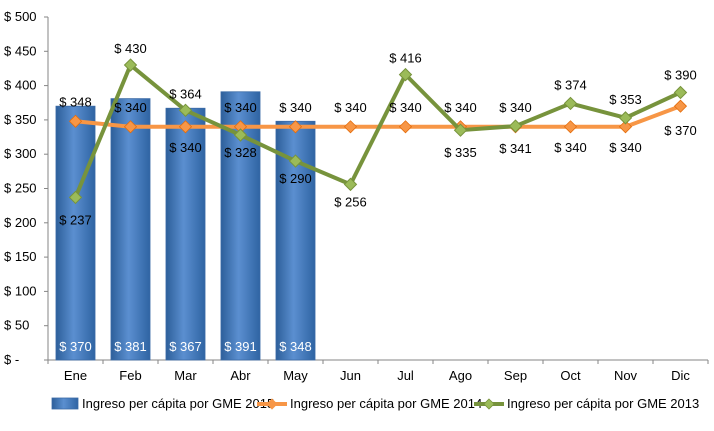 The width and height of the screenshot is (714, 431). Describe the element at coordinates (130, 346) in the screenshot. I see `bar-data-label: $ 381` at that location.